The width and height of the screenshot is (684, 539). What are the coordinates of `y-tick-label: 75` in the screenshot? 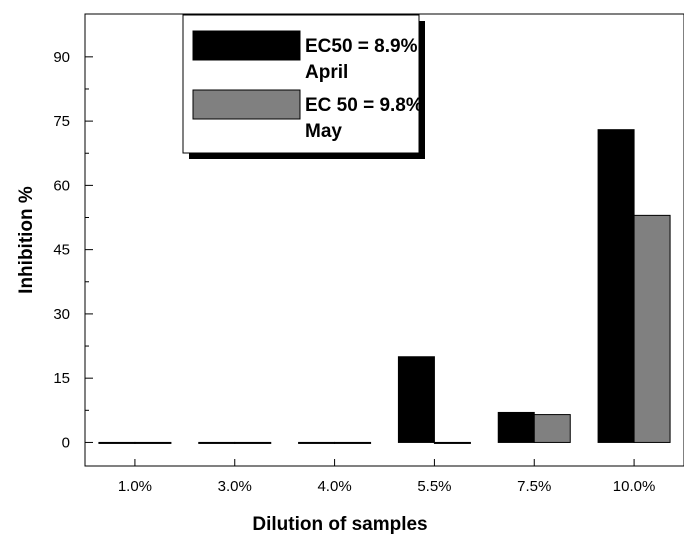 It's located at (61, 121).